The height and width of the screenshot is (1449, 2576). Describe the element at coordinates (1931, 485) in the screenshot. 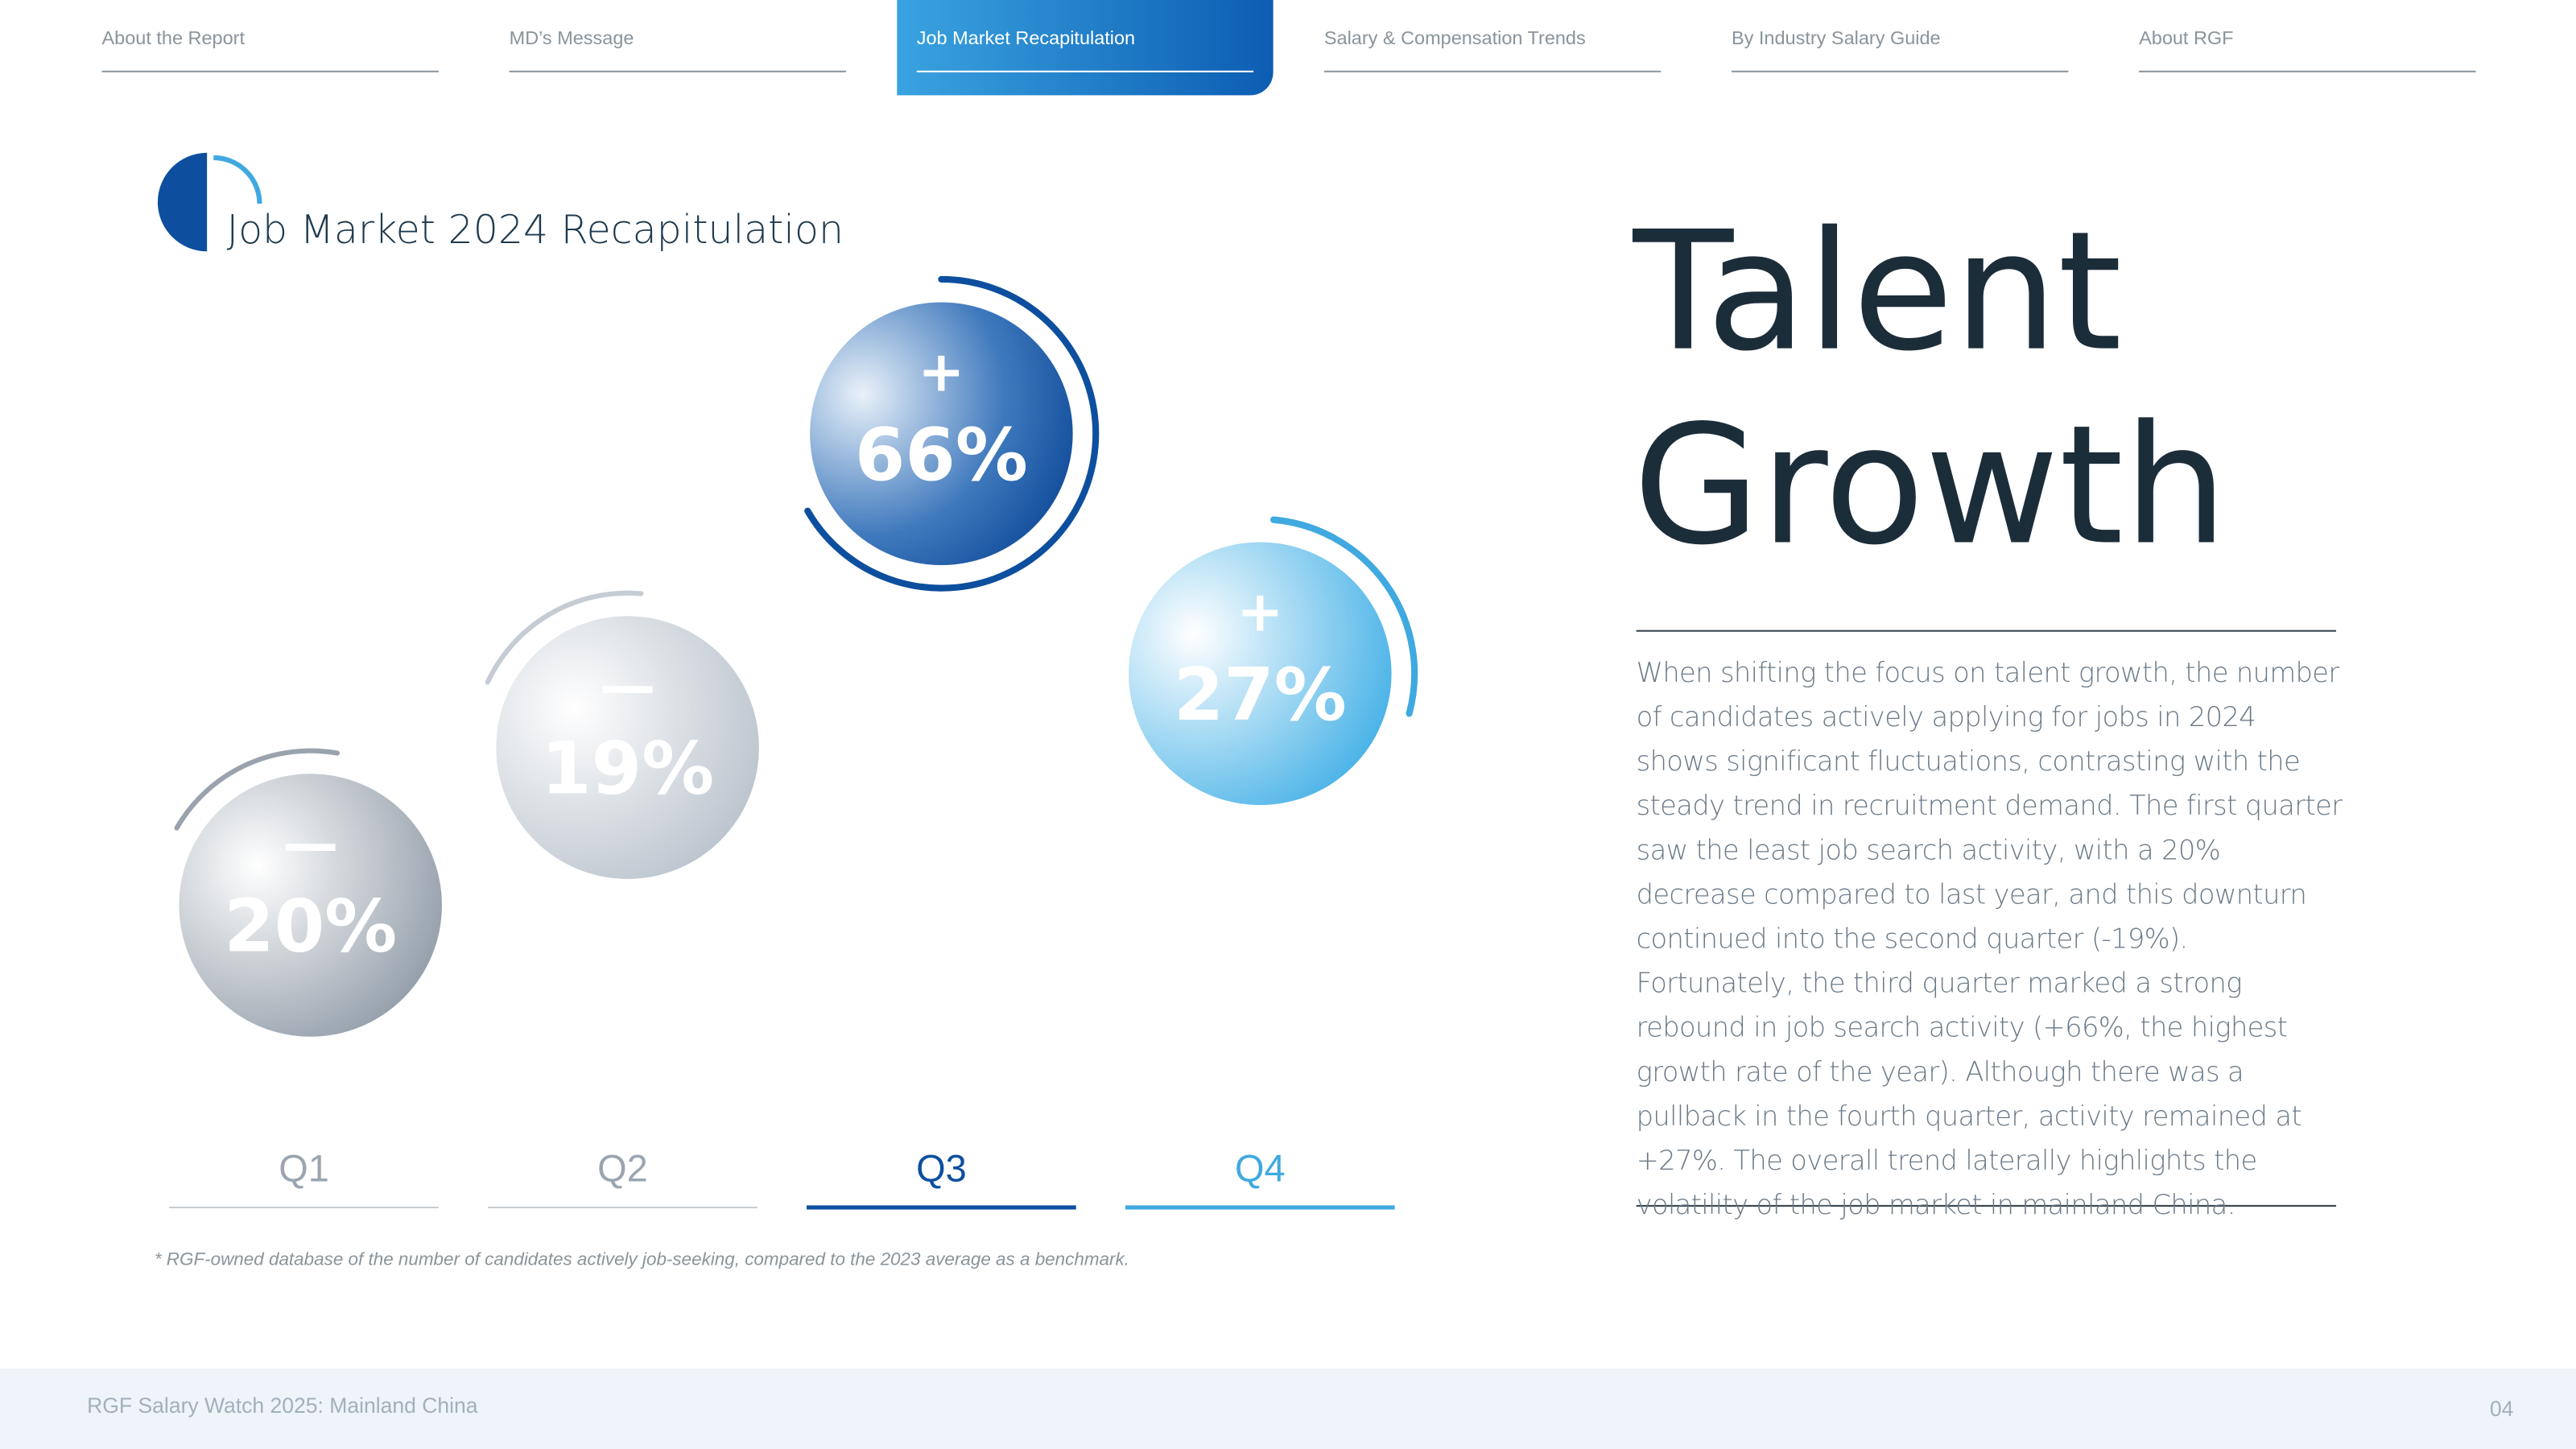

I see `heading-line: Growth` at that location.